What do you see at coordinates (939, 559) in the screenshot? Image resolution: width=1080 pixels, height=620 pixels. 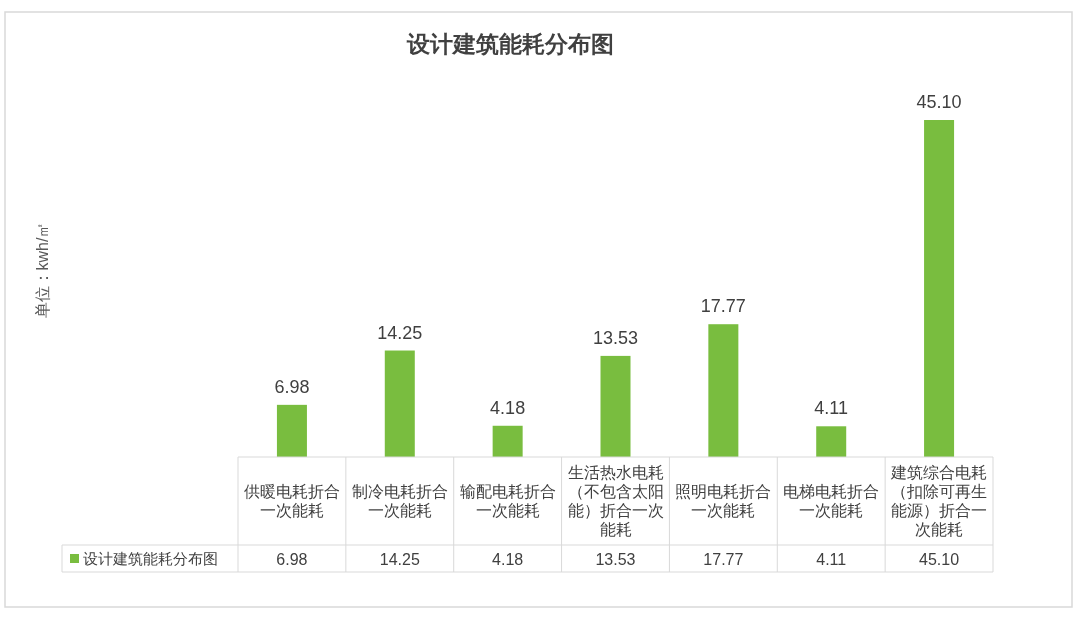 I see `data-label: 45.10` at bounding box center [939, 559].